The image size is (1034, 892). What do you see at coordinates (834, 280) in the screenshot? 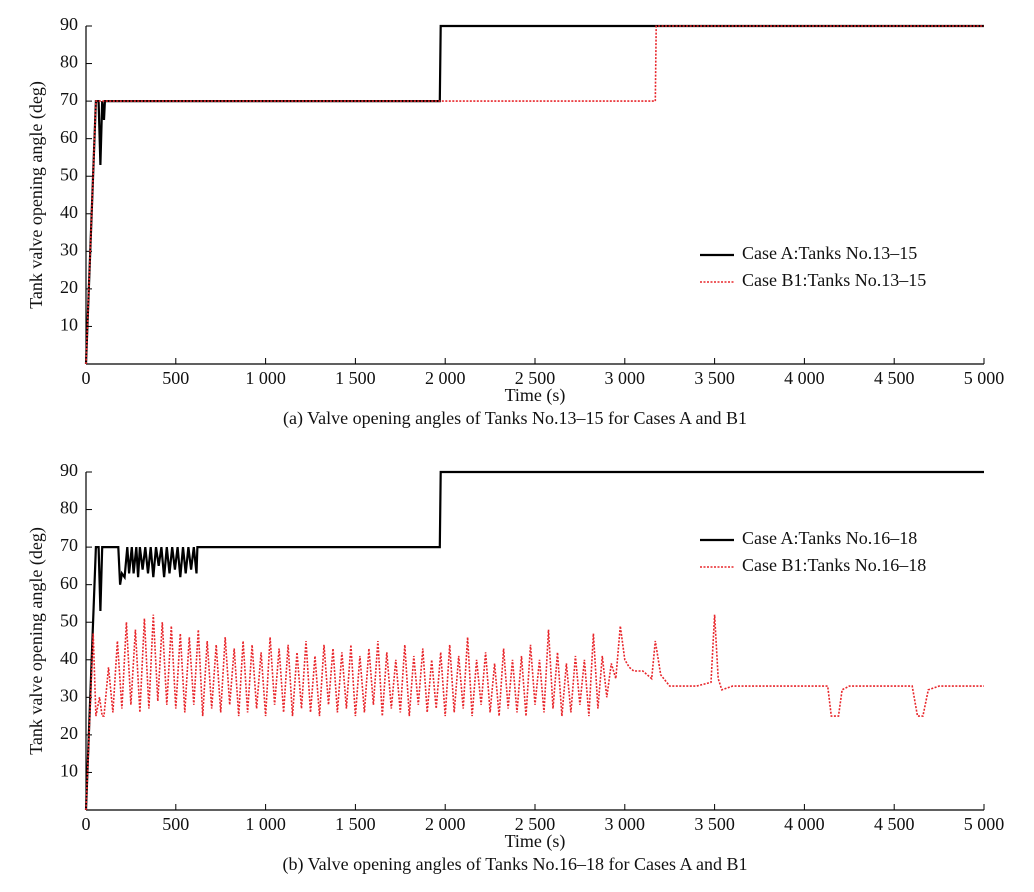
I see `legend-label: Case B1:Tanks No.13–15` at bounding box center [834, 280].